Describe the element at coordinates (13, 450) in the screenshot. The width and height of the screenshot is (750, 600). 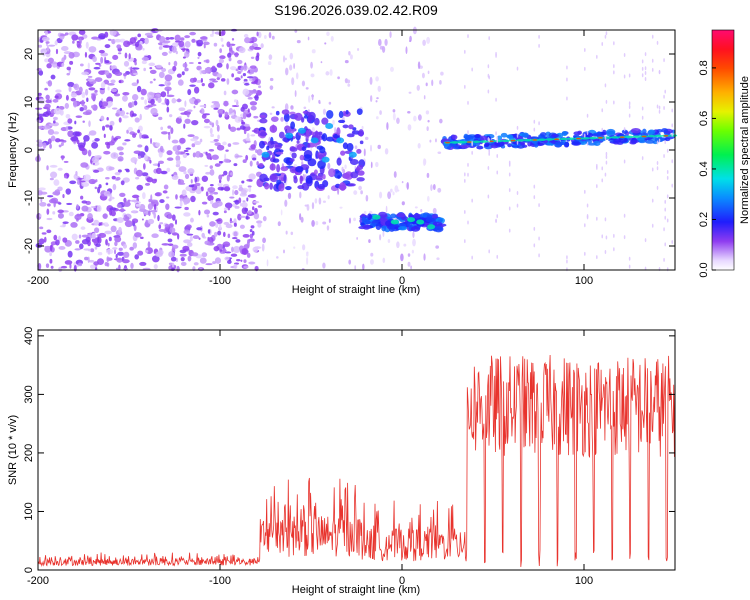
I see `snr-y-label: SNR (10 * v/v)` at that location.